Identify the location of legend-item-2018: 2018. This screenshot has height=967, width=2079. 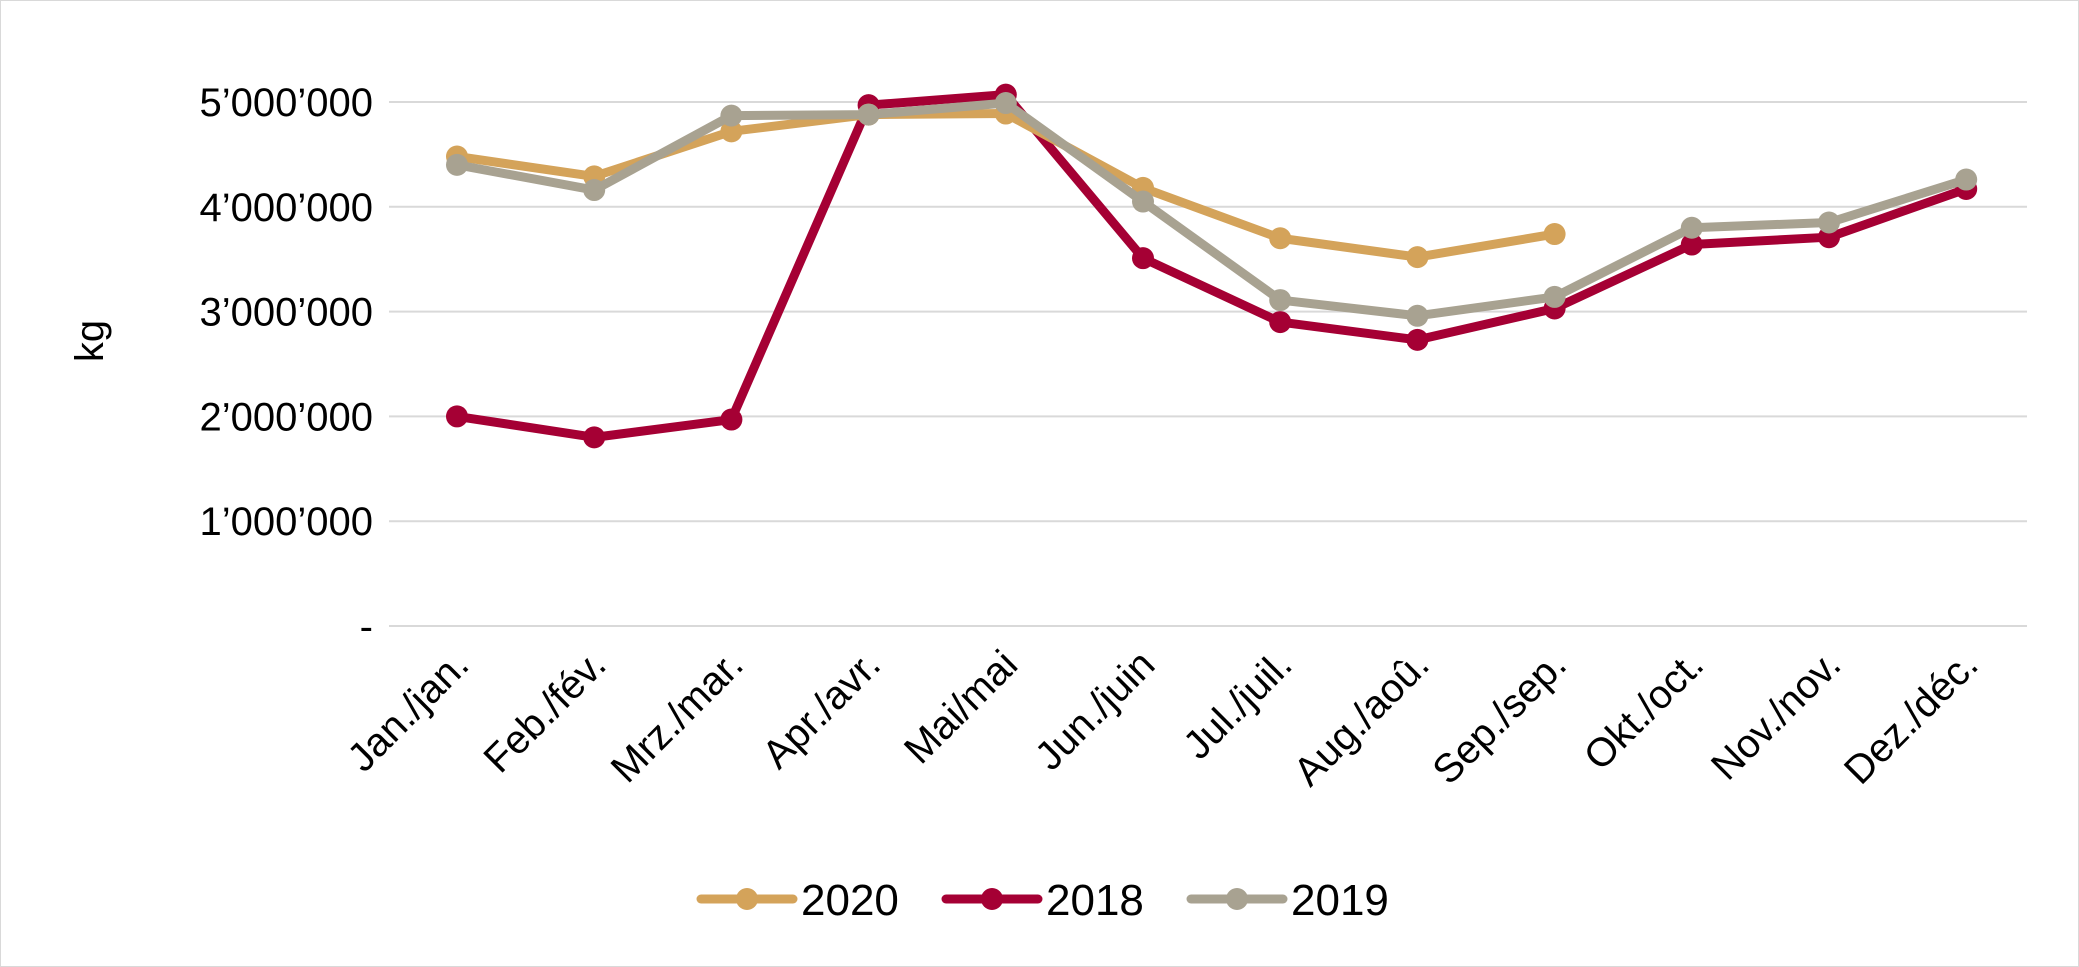
(1042, 900).